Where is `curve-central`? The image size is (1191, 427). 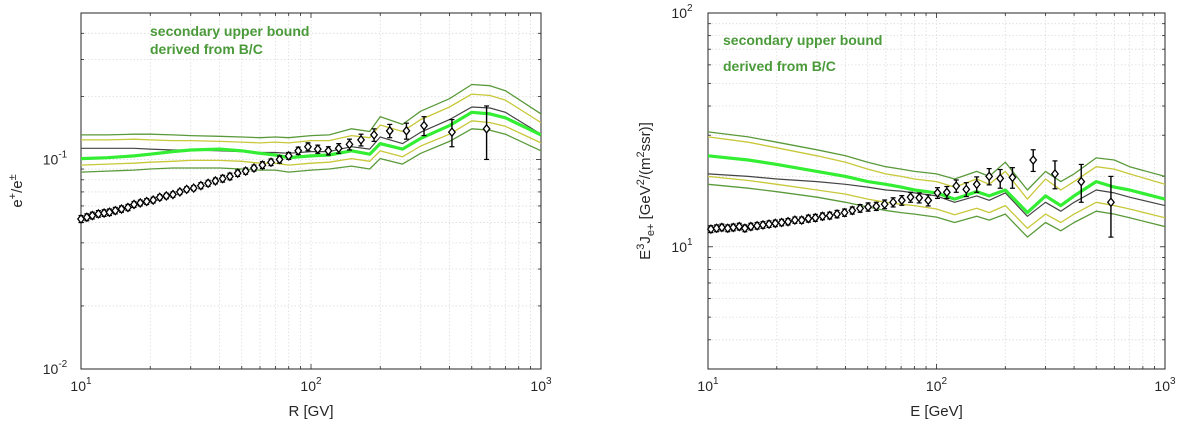
curve-central is located at coordinates (311, 135).